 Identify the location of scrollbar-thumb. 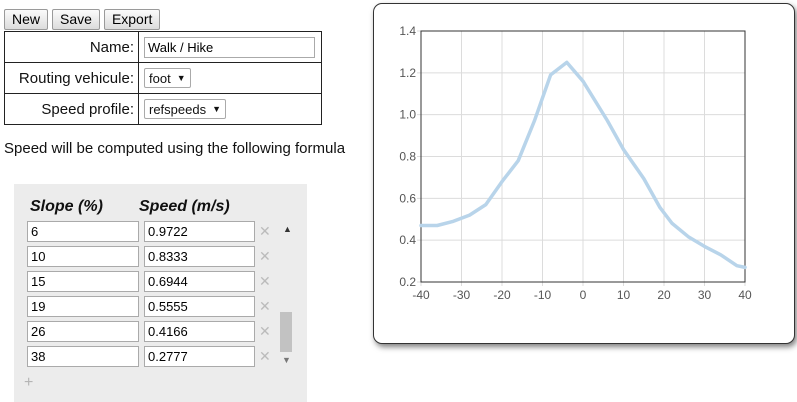
(286, 332).